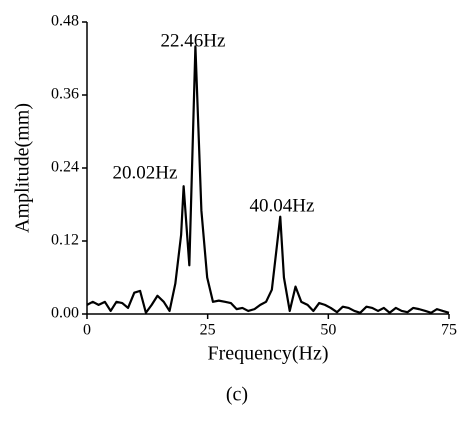 The image size is (474, 421). What do you see at coordinates (282, 205) in the screenshot?
I see `peak-annotation: 40.04Hz` at bounding box center [282, 205].